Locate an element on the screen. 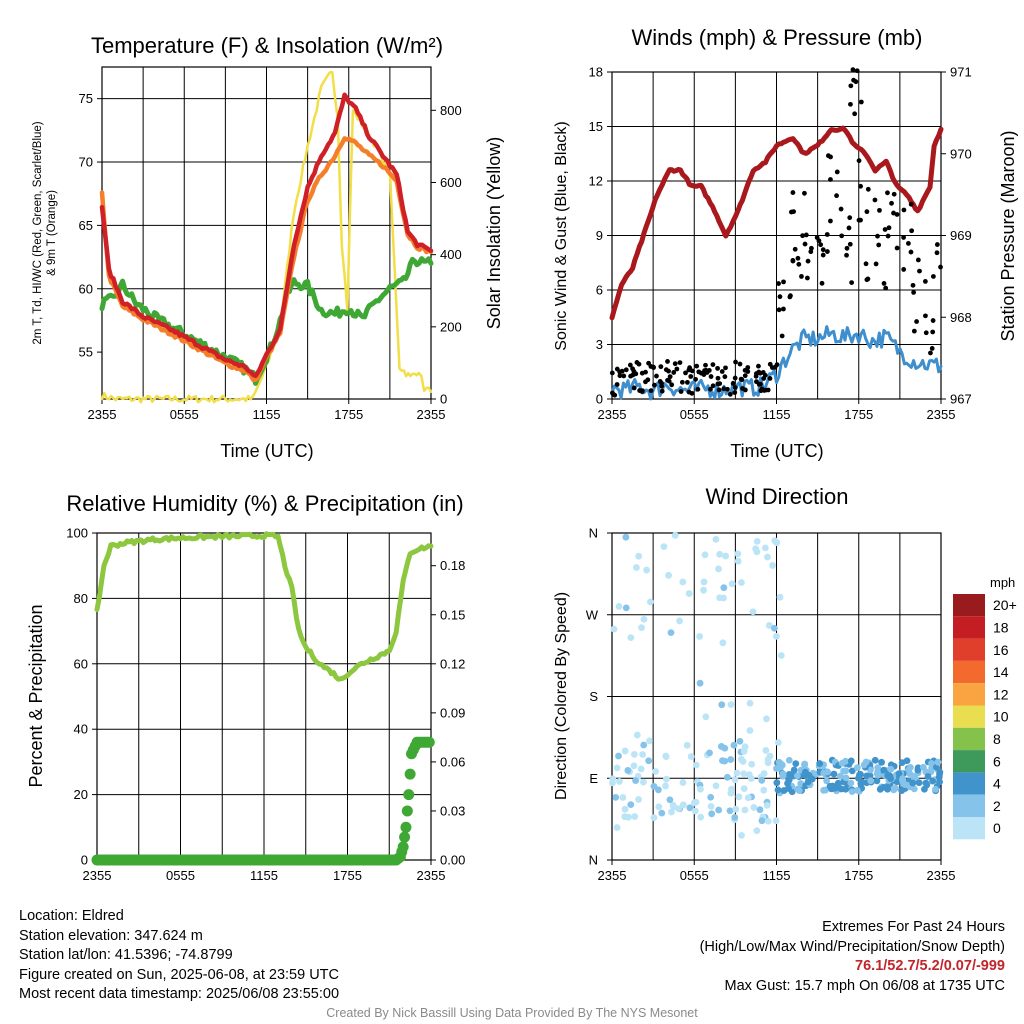 Image resolution: width=1024 pixels, height=1024 pixels. dewpoint-line is located at coordinates (266, 321).